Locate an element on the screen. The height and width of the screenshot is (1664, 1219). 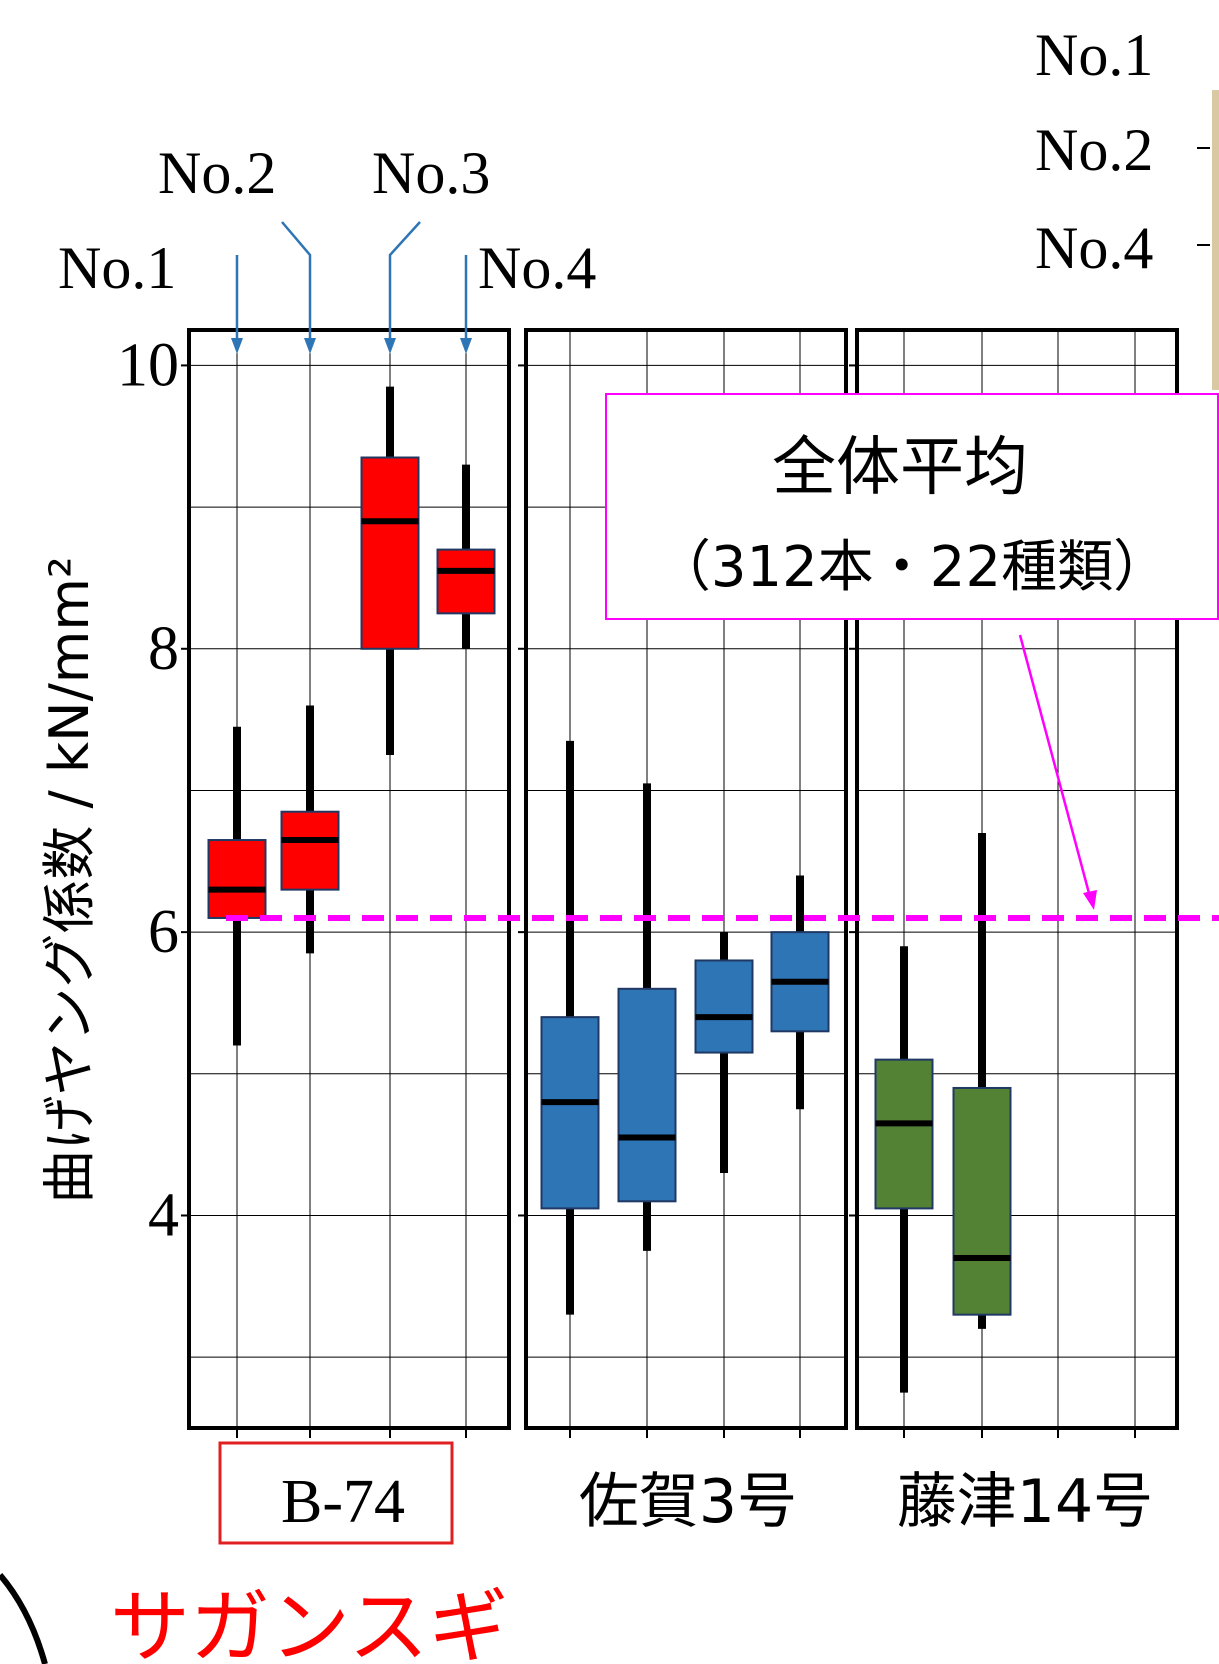
right-label-no2: No.2 is located at coordinates (1094, 150).